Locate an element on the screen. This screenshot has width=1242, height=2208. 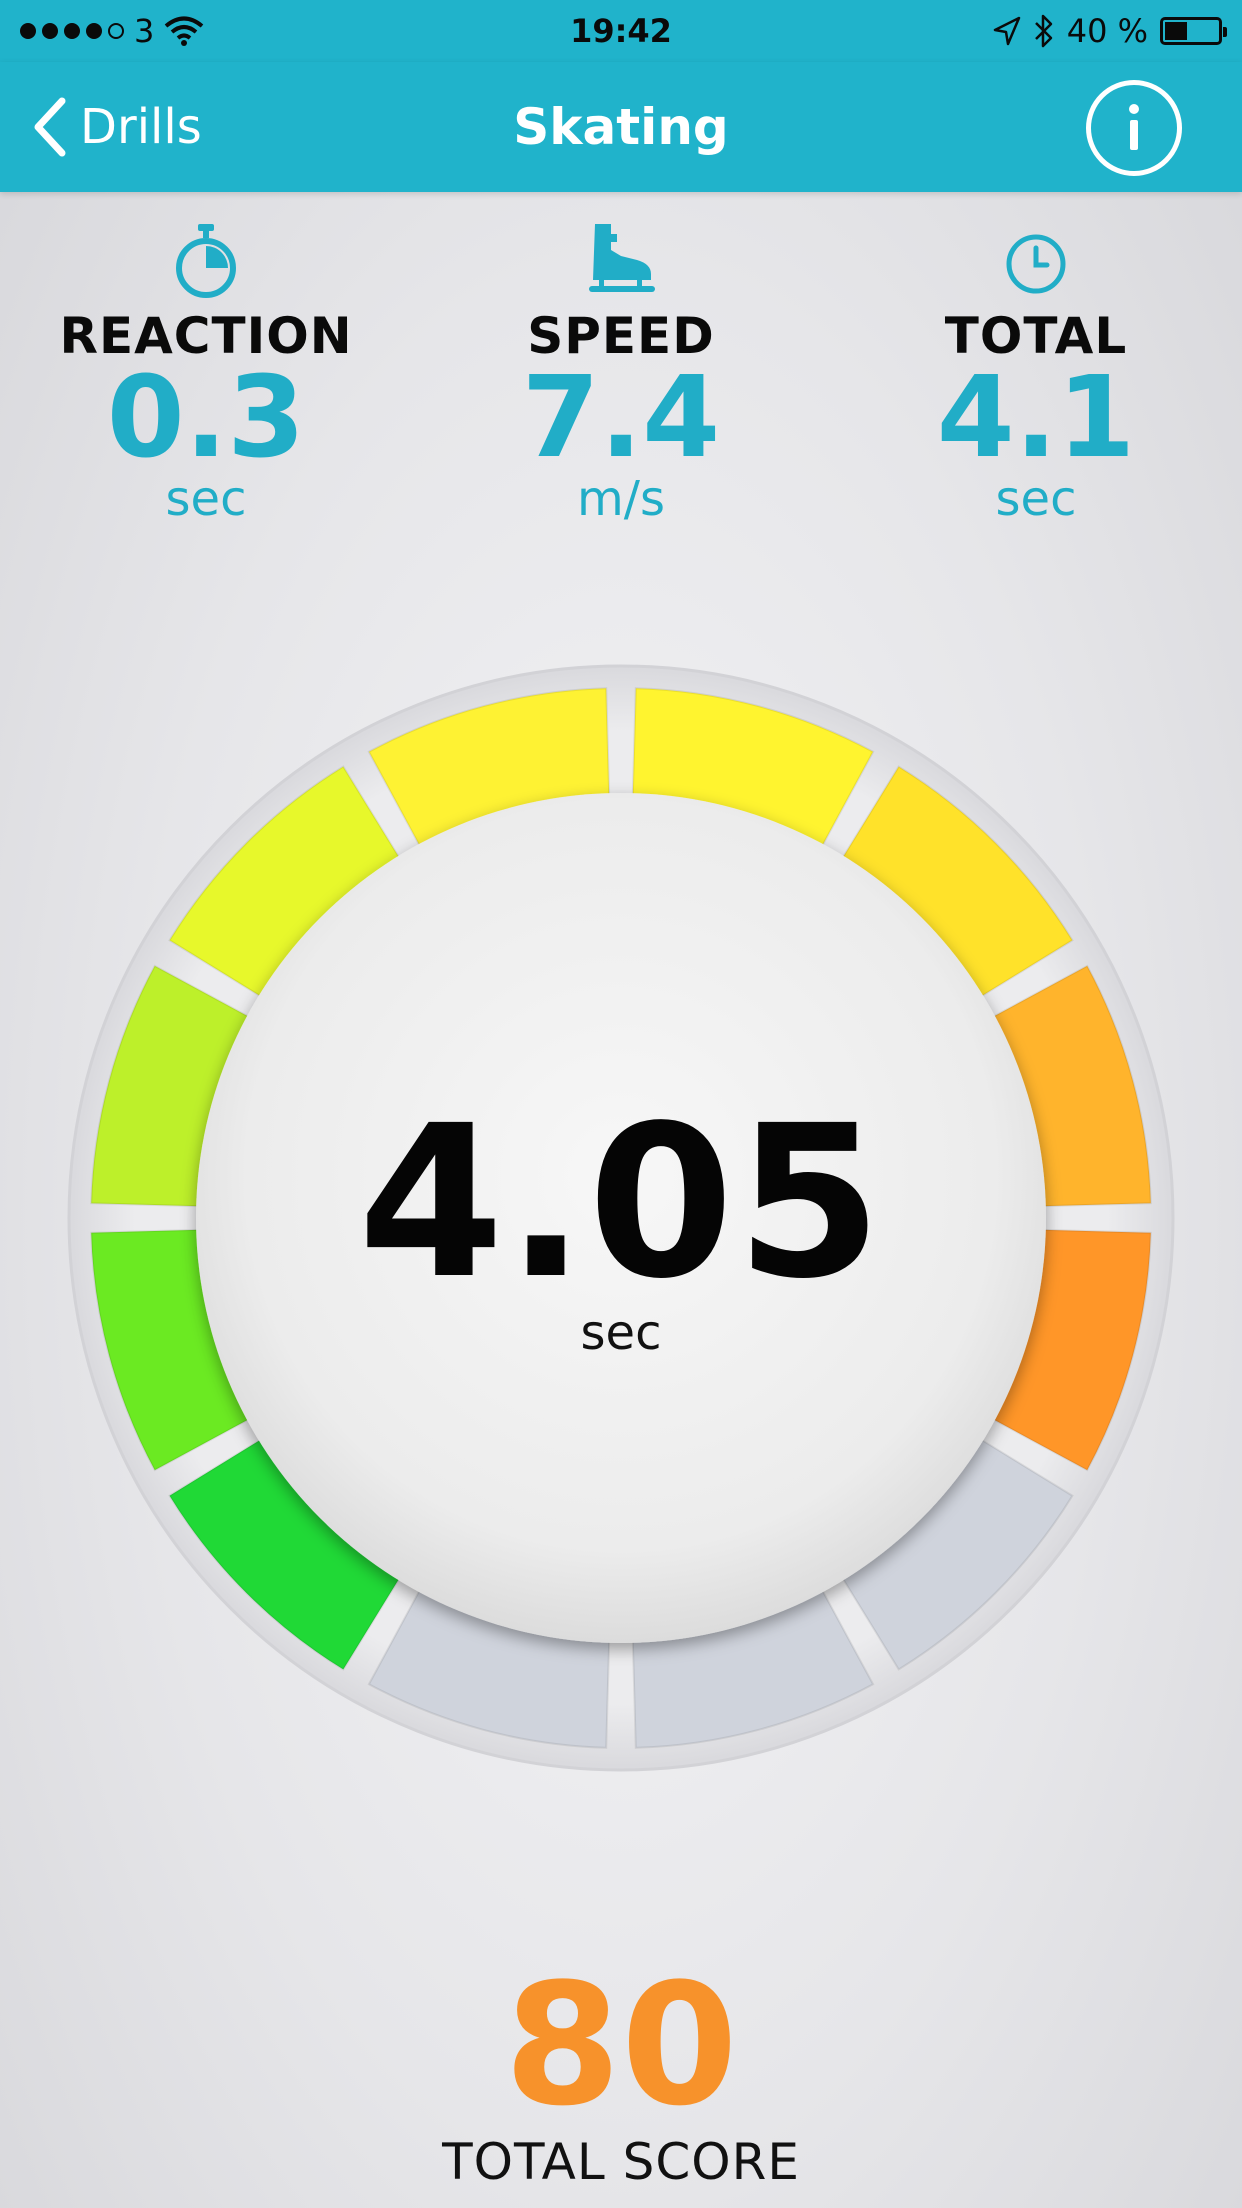
carrier-signal: 3 is located at coordinates (112, 31).